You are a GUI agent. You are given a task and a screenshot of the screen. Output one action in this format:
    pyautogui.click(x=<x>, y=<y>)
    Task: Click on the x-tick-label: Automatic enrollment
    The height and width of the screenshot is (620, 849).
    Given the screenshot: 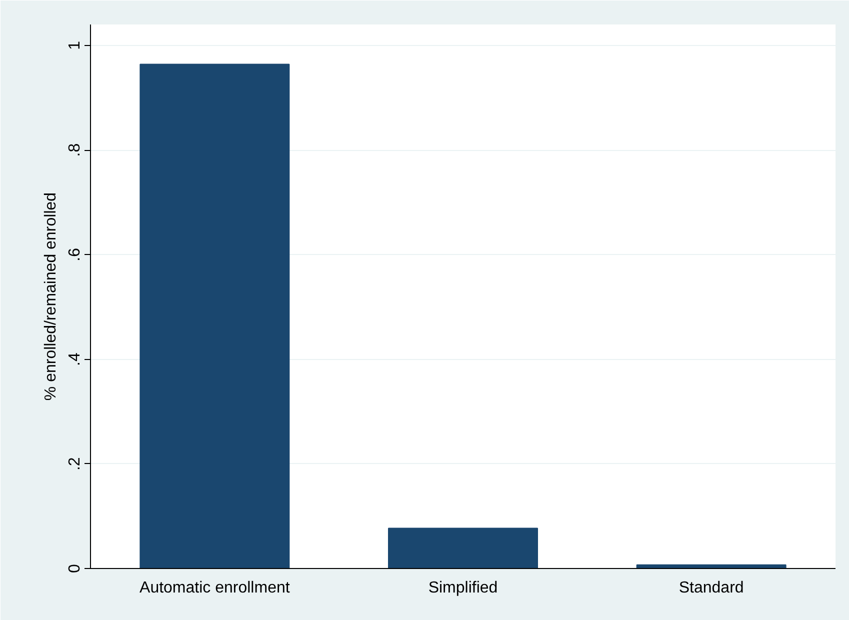 What is the action you would take?
    pyautogui.click(x=215, y=588)
    